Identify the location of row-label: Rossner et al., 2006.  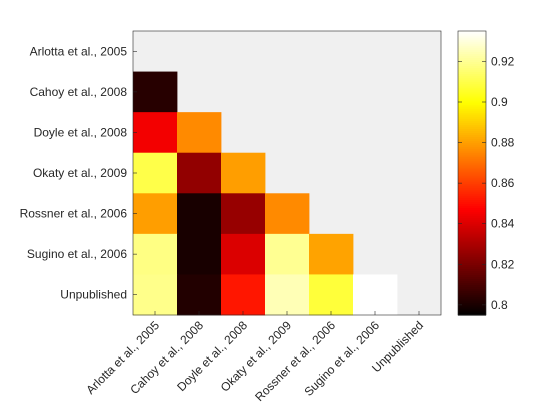
(74, 214).